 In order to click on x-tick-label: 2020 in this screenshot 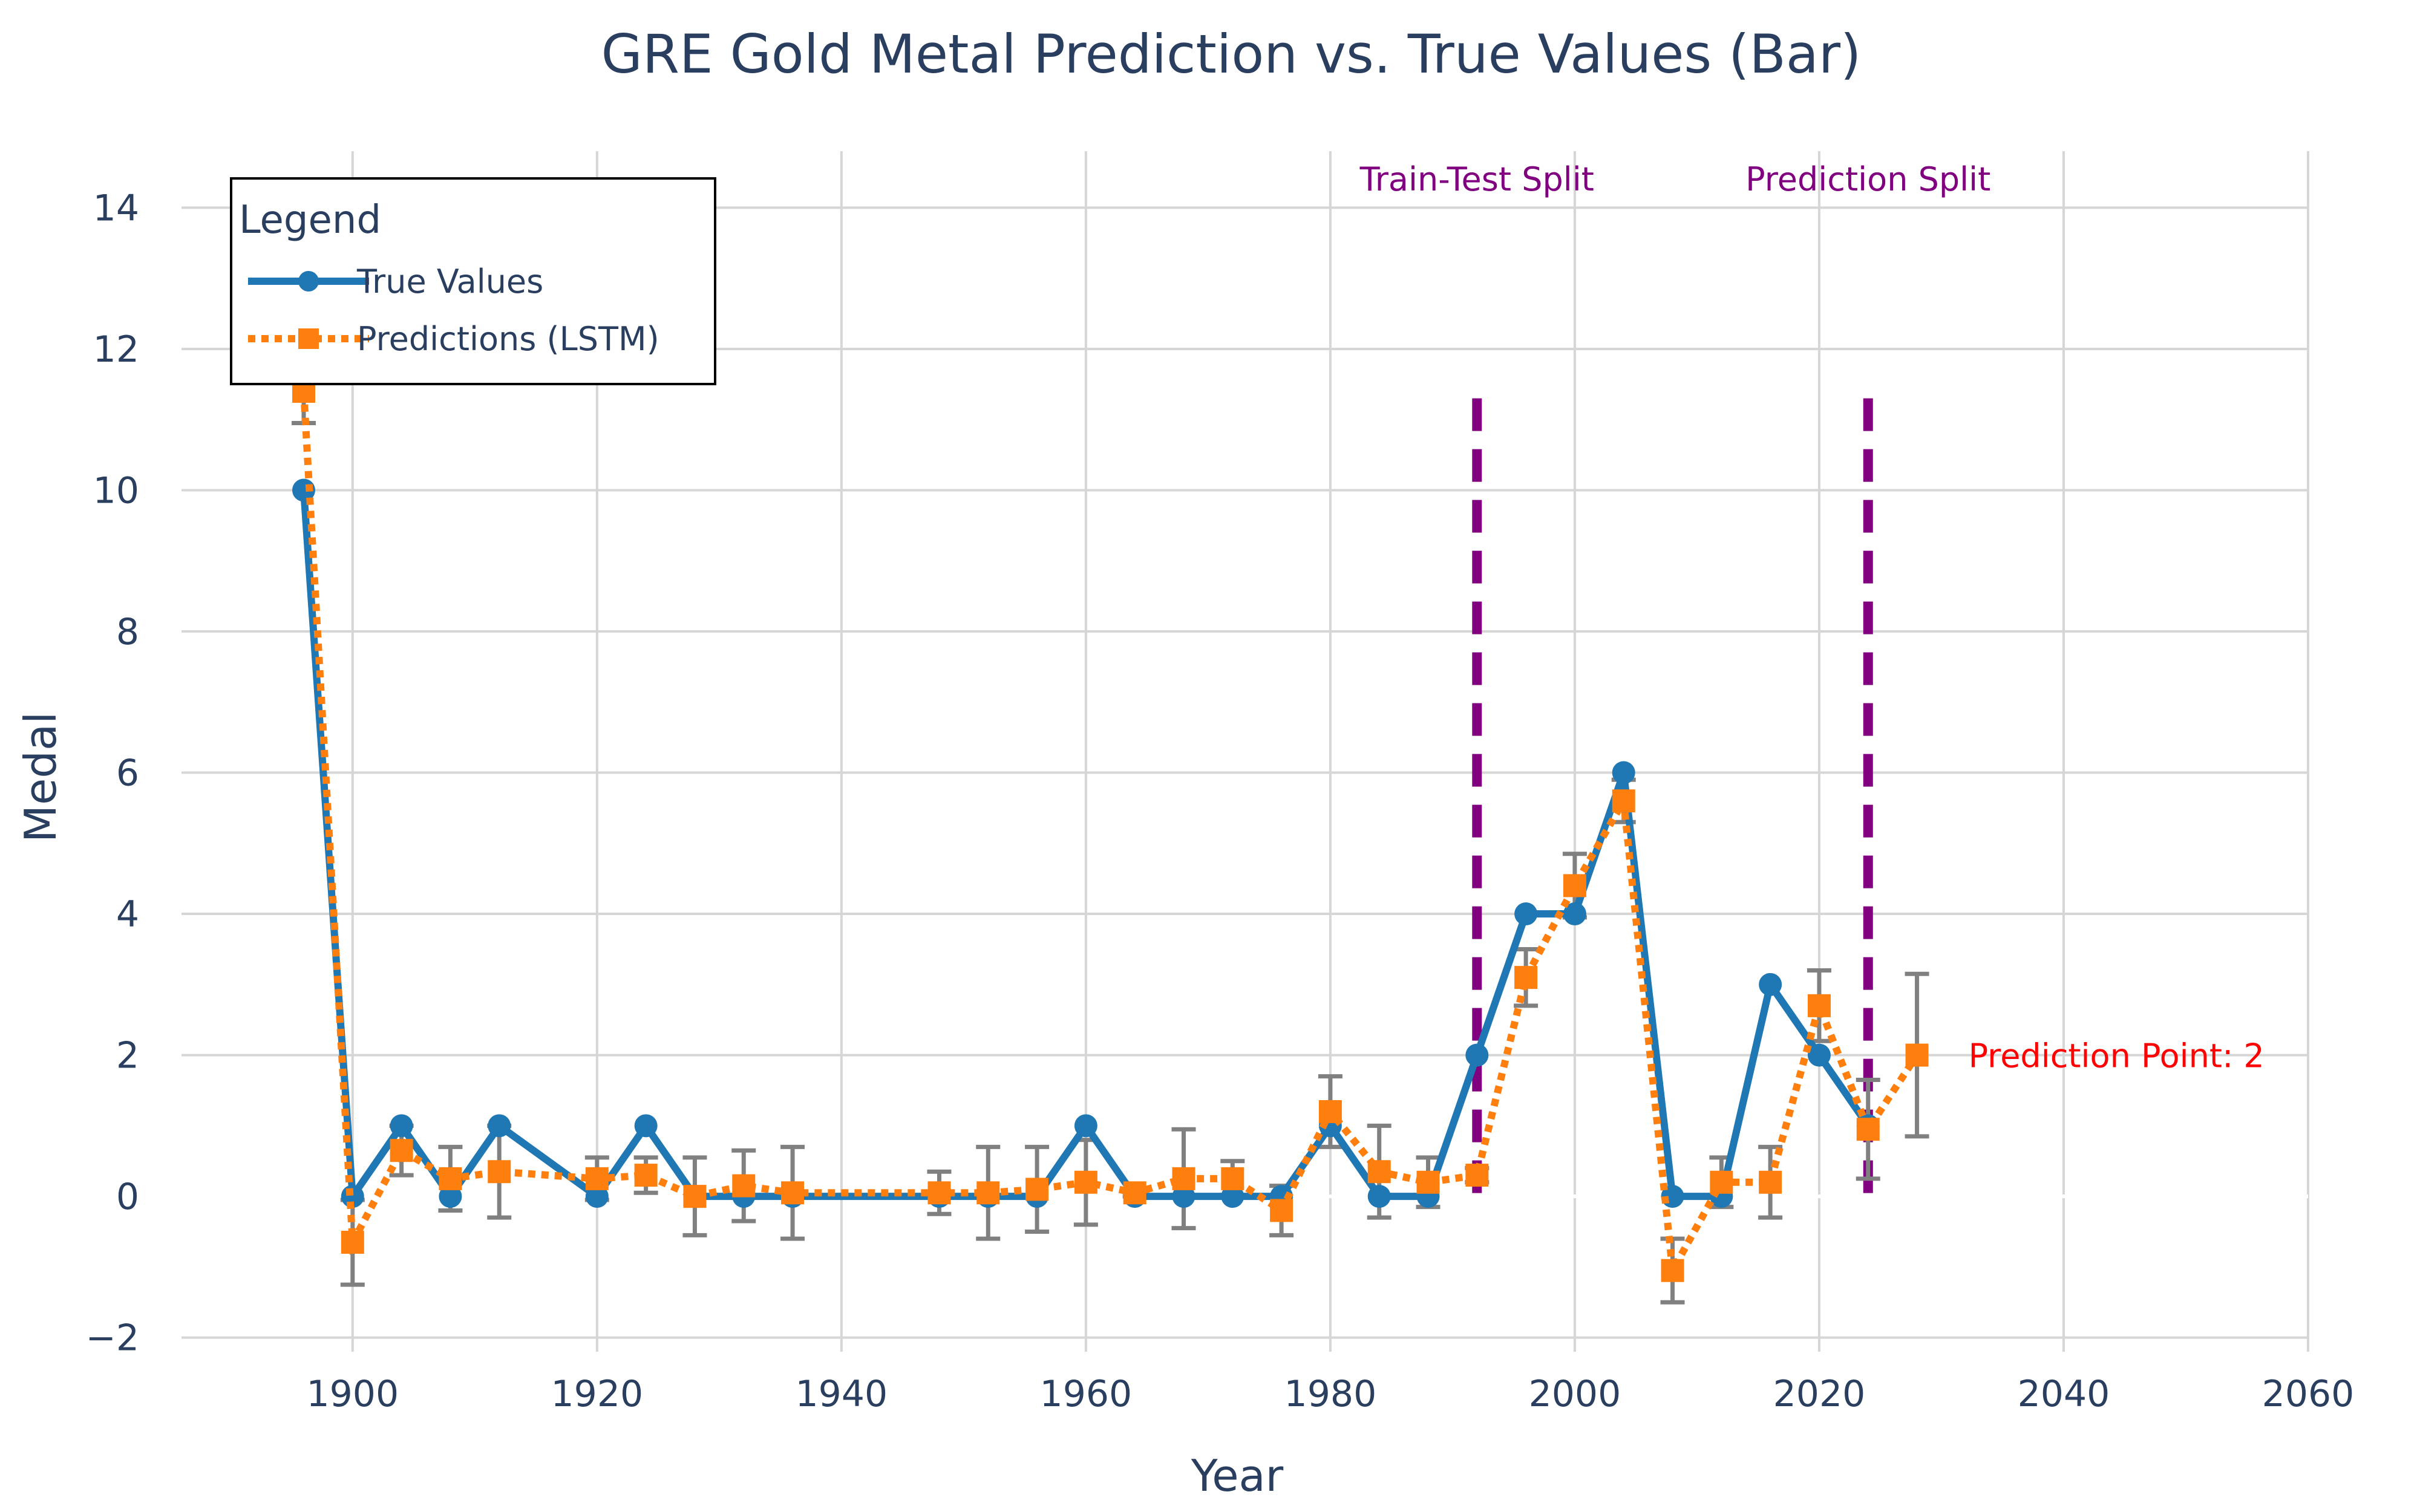, I will do `click(1819, 1394)`.